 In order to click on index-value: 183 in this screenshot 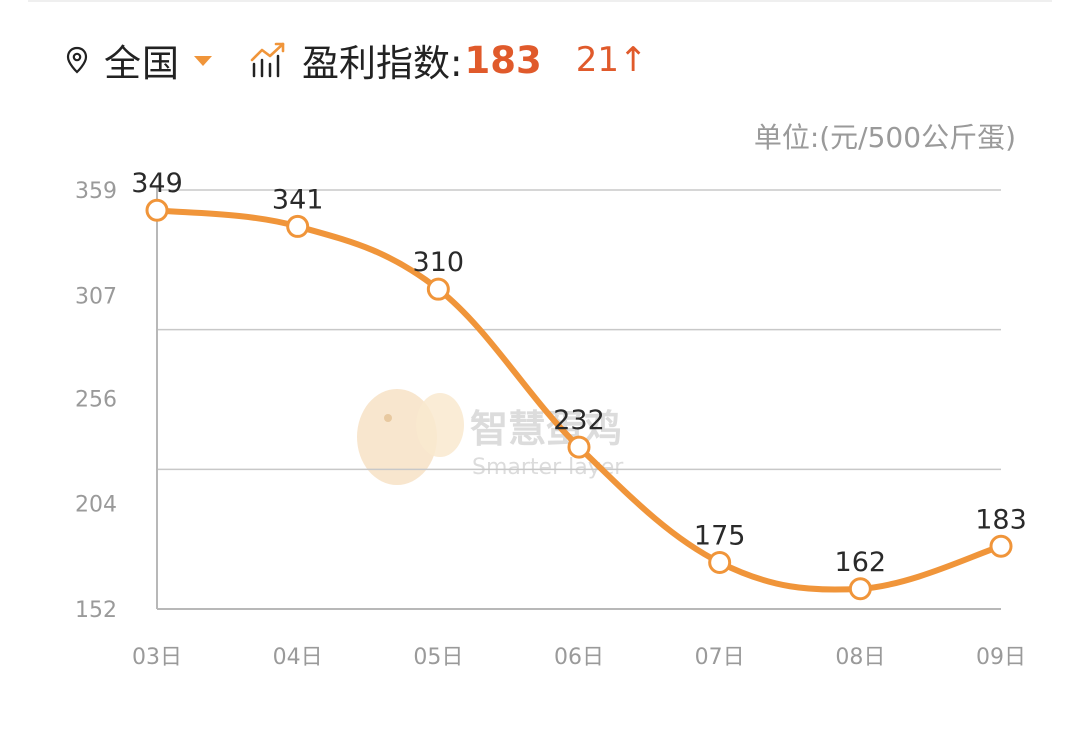, I will do `click(503, 60)`.